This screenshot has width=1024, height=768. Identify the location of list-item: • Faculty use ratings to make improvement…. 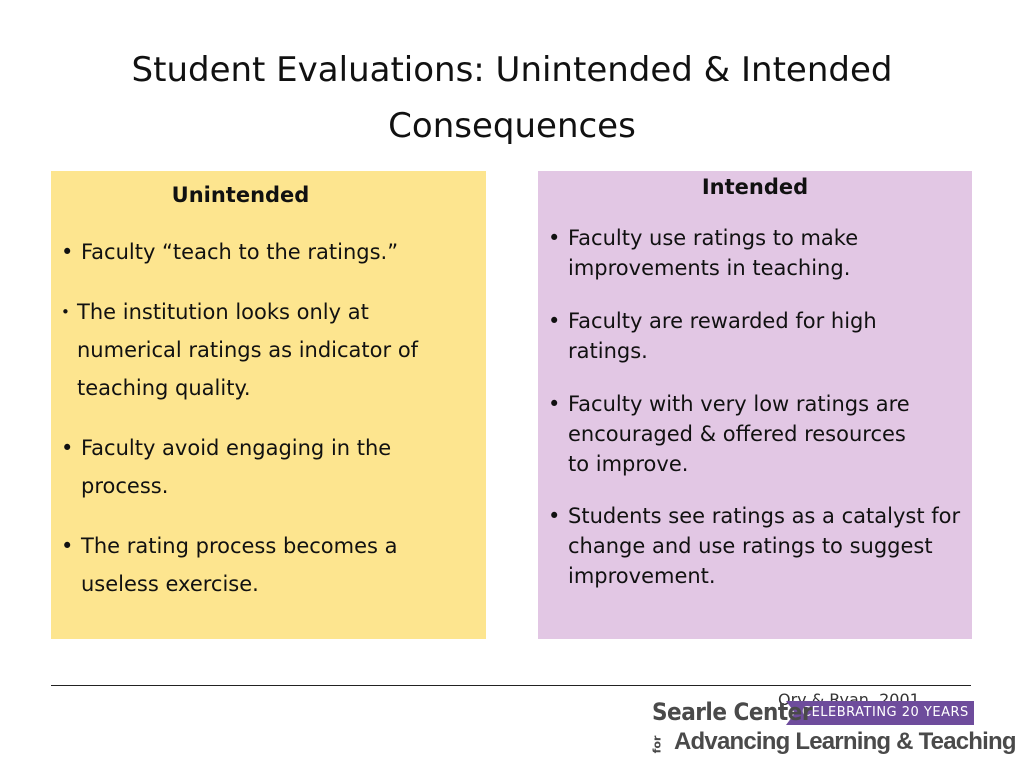
(758, 253).